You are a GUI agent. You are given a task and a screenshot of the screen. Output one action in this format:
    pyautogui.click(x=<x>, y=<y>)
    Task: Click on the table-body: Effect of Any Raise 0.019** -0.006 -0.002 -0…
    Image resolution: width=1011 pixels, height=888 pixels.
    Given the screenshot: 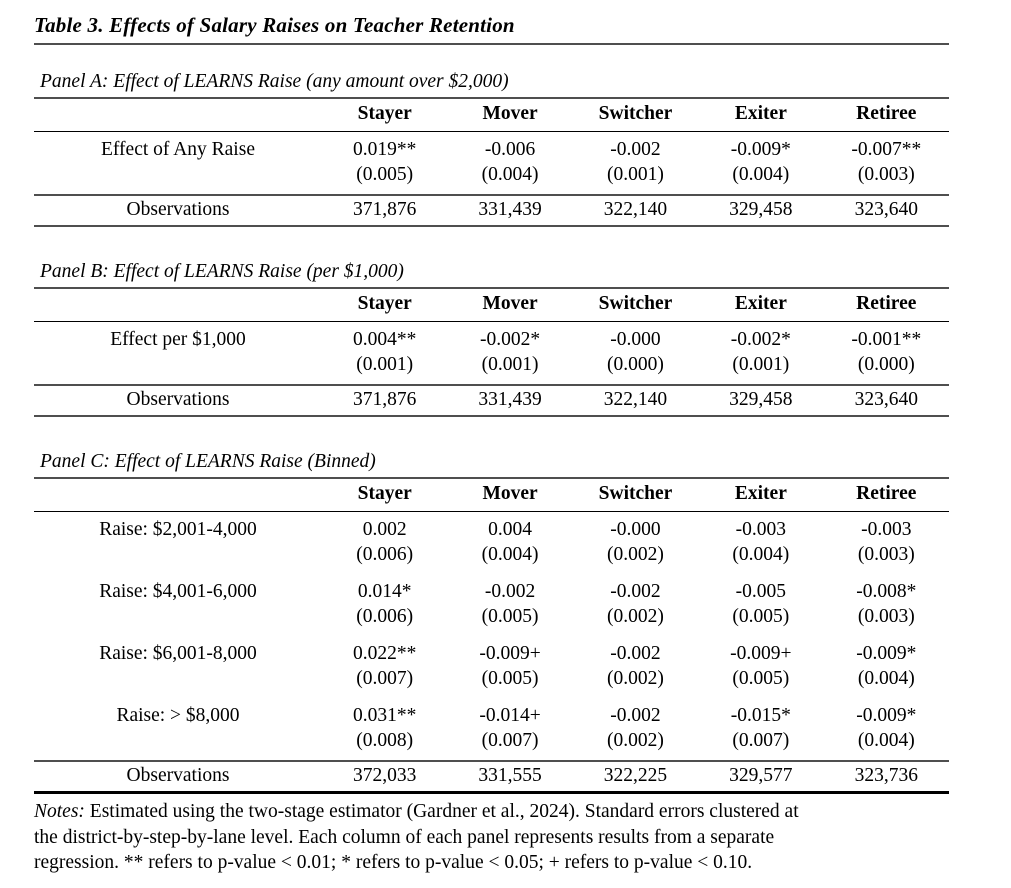 What is the action you would take?
    pyautogui.click(x=491, y=179)
    